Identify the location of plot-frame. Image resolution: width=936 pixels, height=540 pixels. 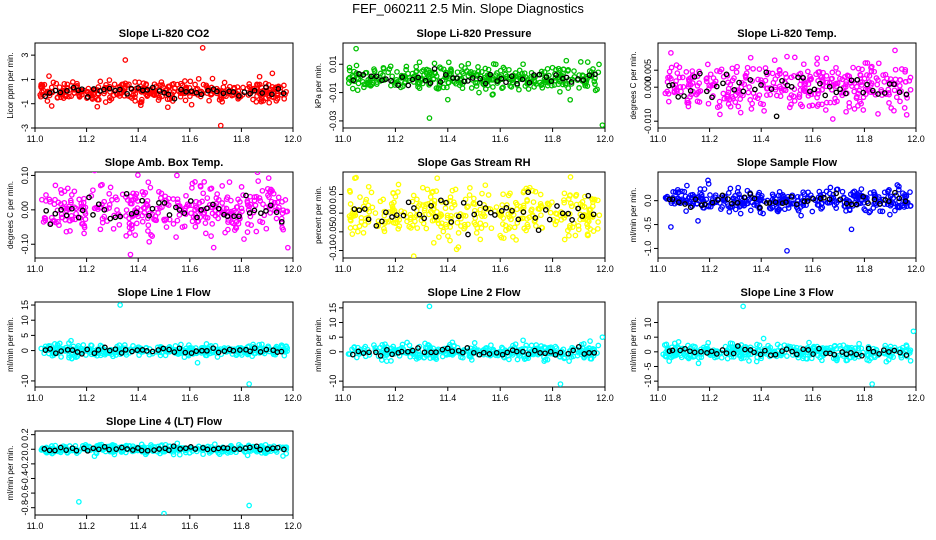
(787, 344).